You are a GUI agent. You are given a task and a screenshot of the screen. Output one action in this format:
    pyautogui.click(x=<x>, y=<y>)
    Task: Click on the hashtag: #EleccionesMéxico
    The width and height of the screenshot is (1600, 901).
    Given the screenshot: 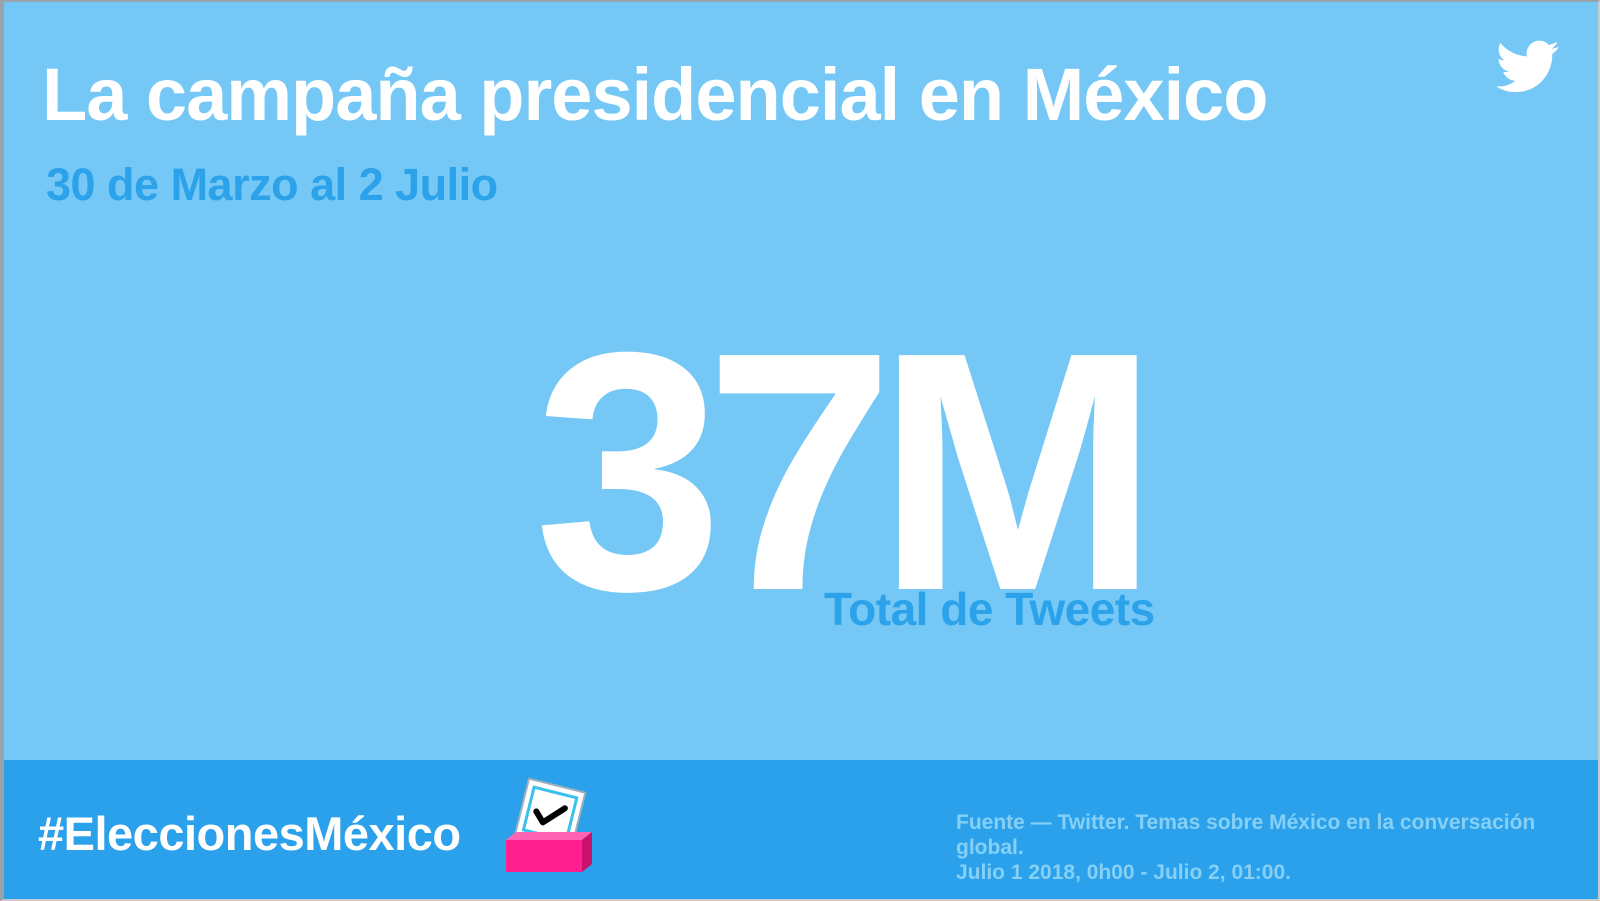 What is the action you would take?
    pyautogui.click(x=249, y=833)
    